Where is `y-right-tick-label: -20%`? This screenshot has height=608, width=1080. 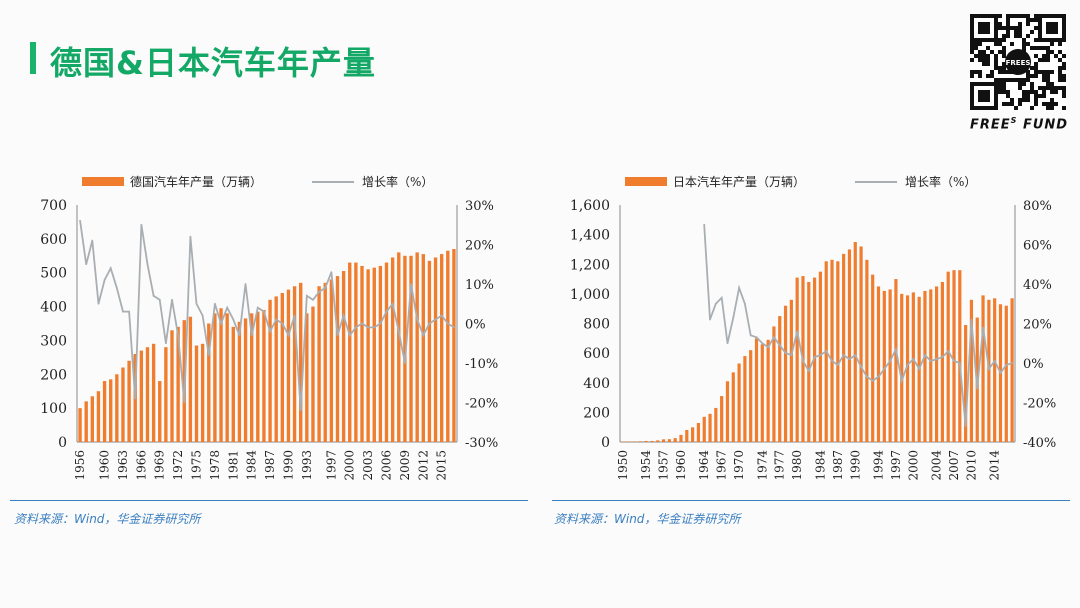
y-right-tick-label: -20% is located at coordinates (1039, 404).